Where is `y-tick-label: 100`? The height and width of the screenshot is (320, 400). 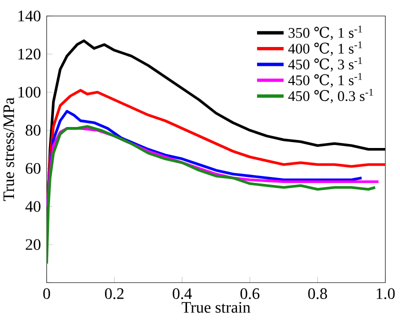 y-tick-label: 100 is located at coordinates (29, 92).